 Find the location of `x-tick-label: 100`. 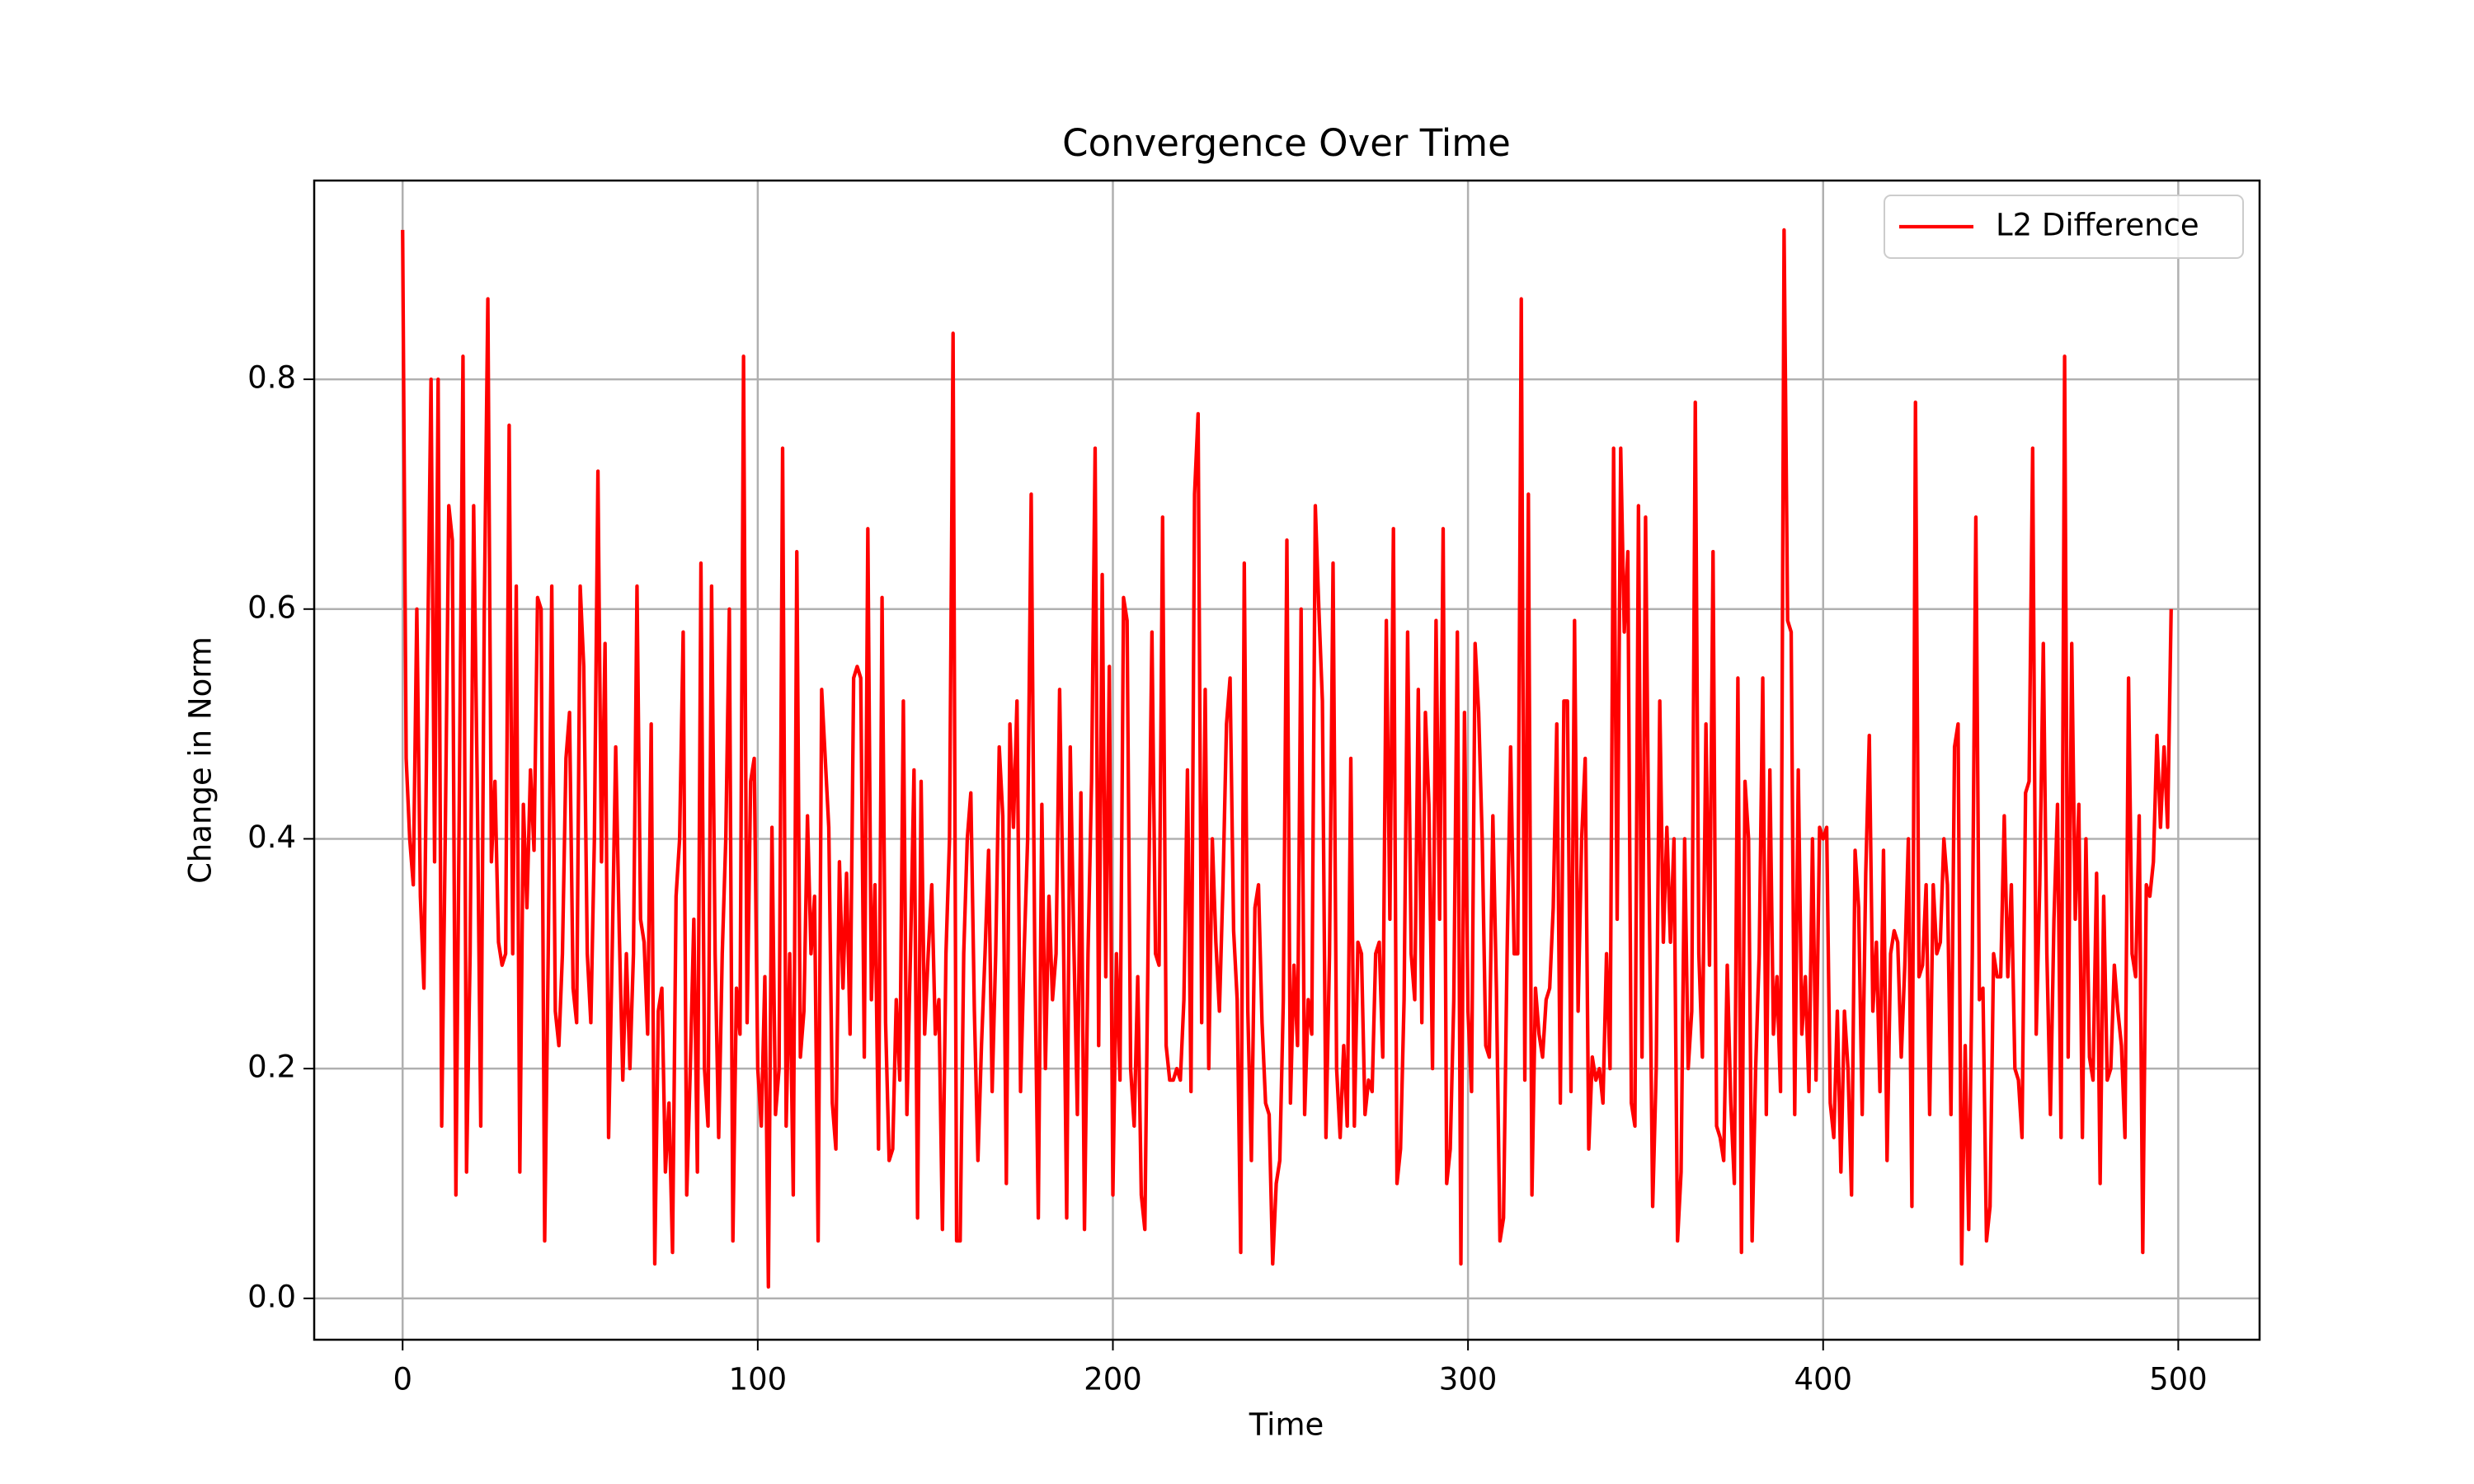

x-tick-label: 100 is located at coordinates (758, 1379).